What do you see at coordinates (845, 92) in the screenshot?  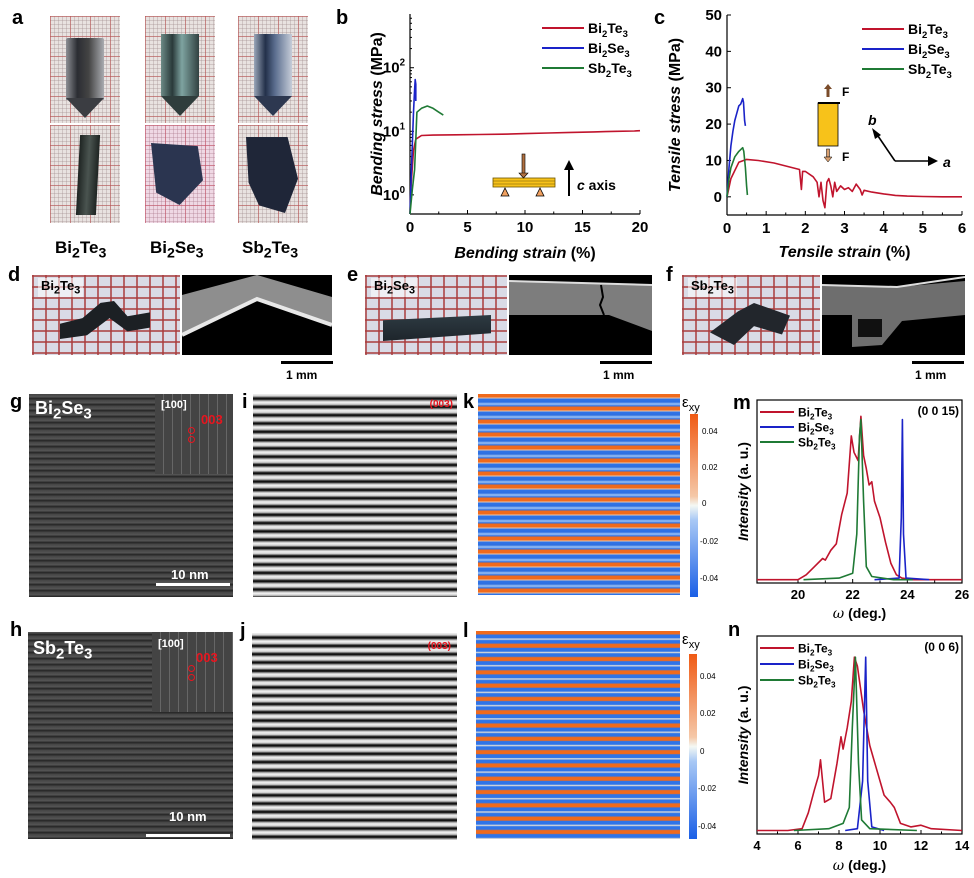 I see `force-label-top: F` at bounding box center [845, 92].